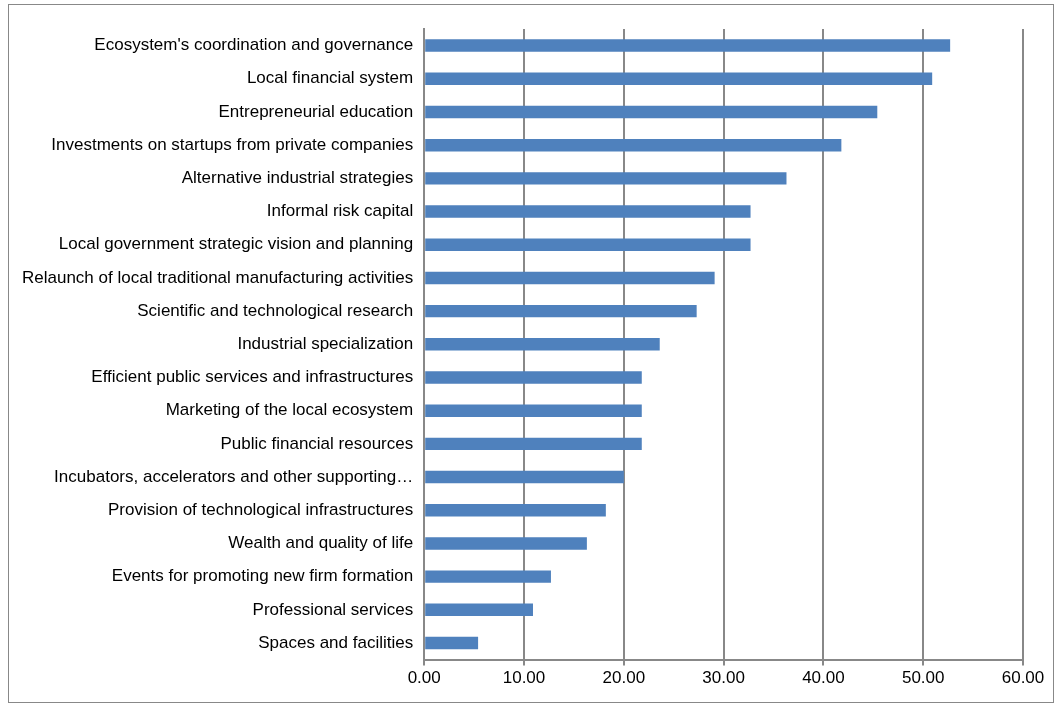 This screenshot has height=705, width=1056. What do you see at coordinates (1023, 678) in the screenshot?
I see `x-tick-label: 60.00` at bounding box center [1023, 678].